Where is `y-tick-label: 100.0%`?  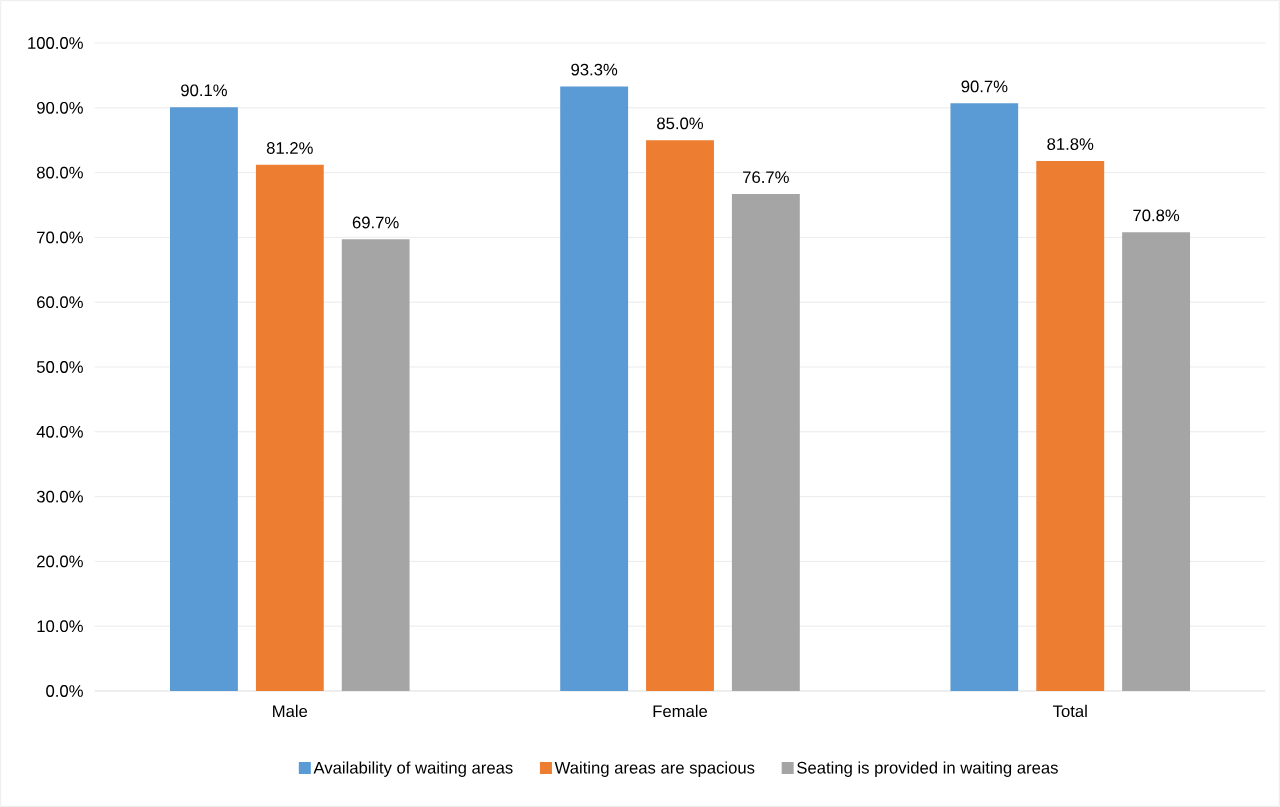
y-tick-label: 100.0% is located at coordinates (55, 43).